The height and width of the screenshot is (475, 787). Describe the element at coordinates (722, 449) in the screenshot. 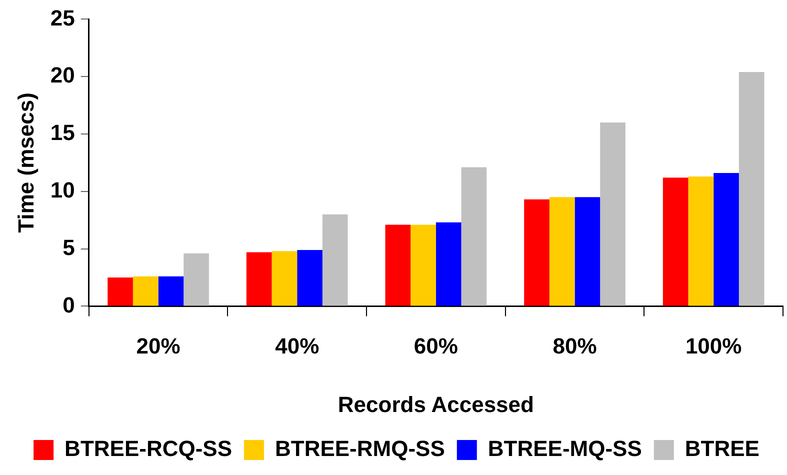

I see `legend-label: BTREE` at that location.